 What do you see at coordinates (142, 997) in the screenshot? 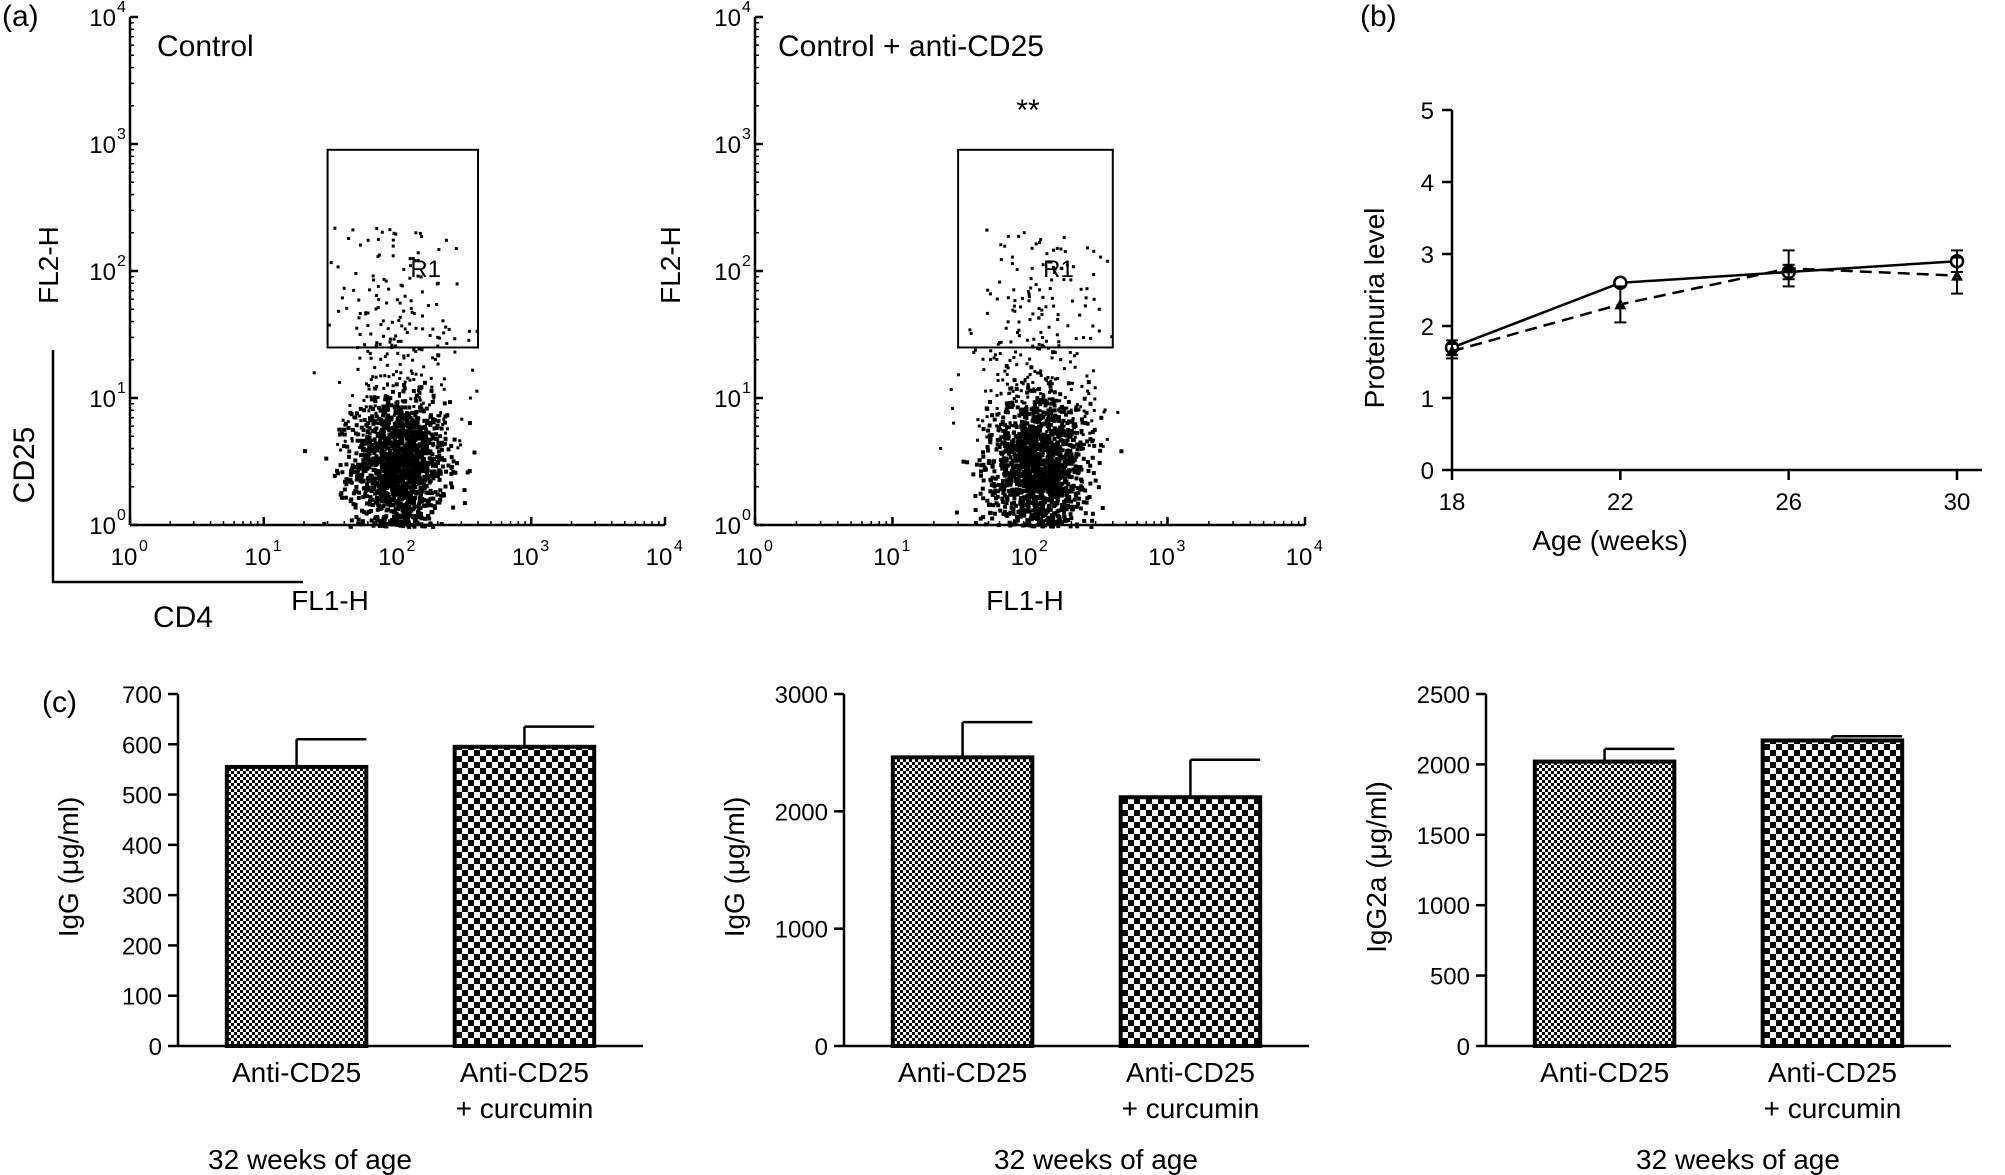
I see `y-tick-label: 100` at bounding box center [142, 997].